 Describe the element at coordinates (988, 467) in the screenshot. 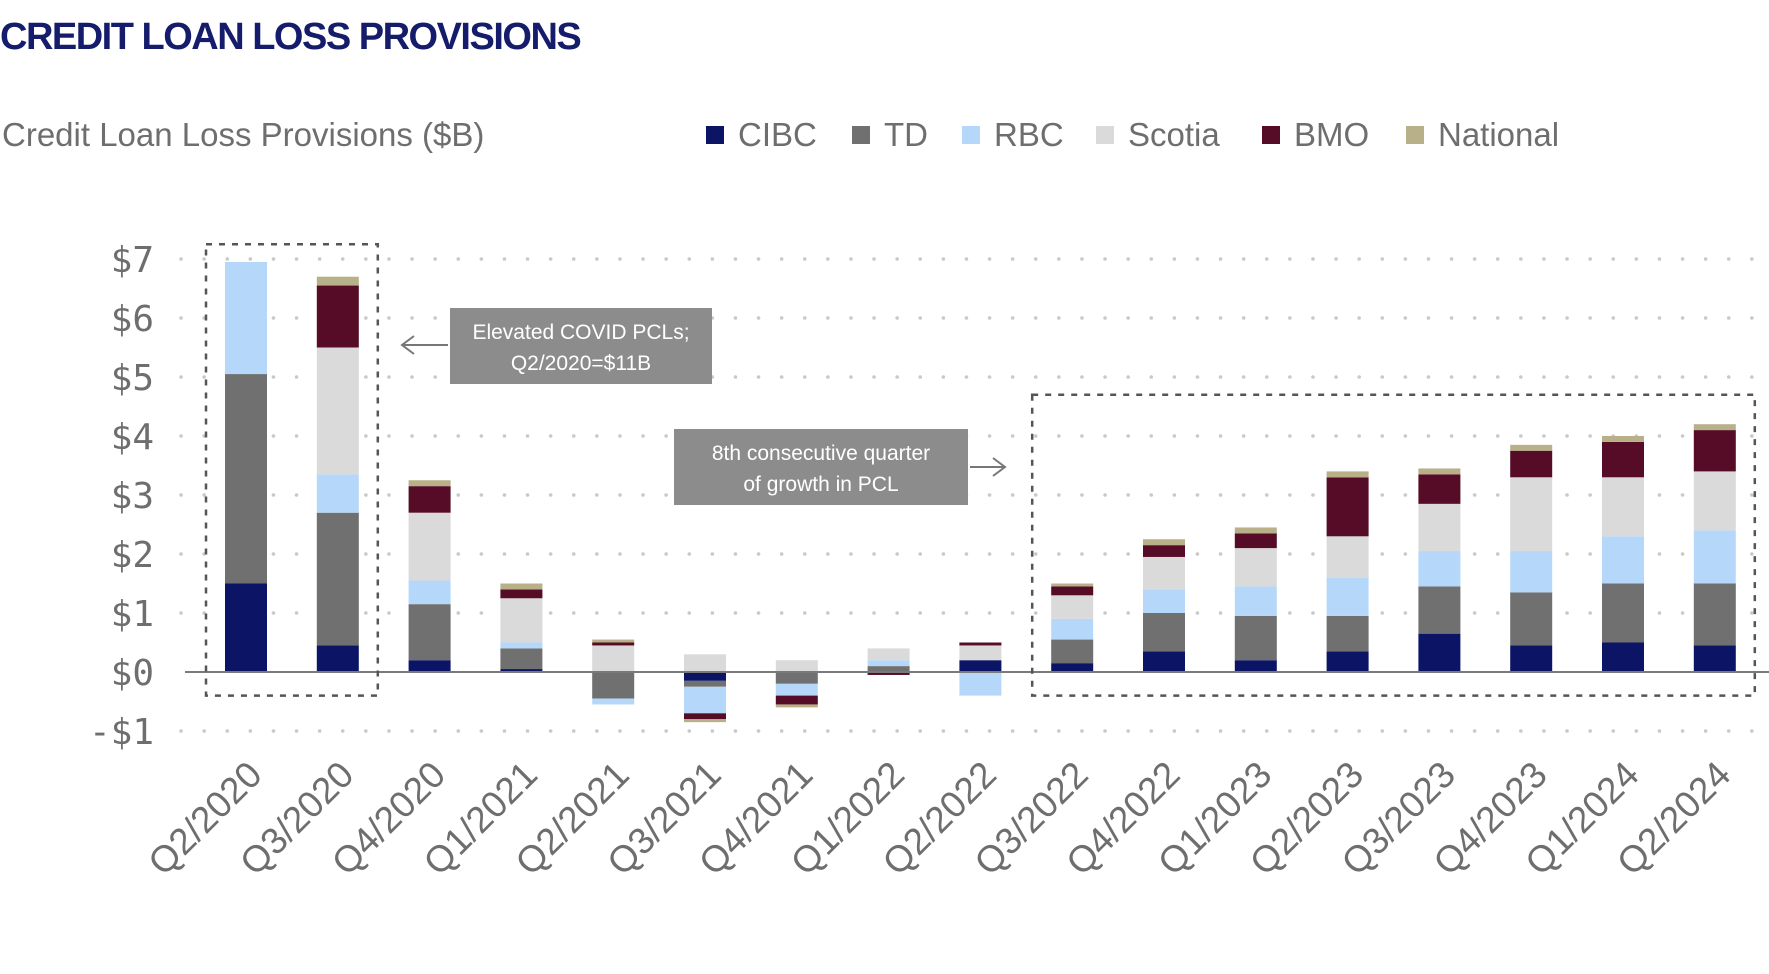

I see `arrow-right-icon` at that location.